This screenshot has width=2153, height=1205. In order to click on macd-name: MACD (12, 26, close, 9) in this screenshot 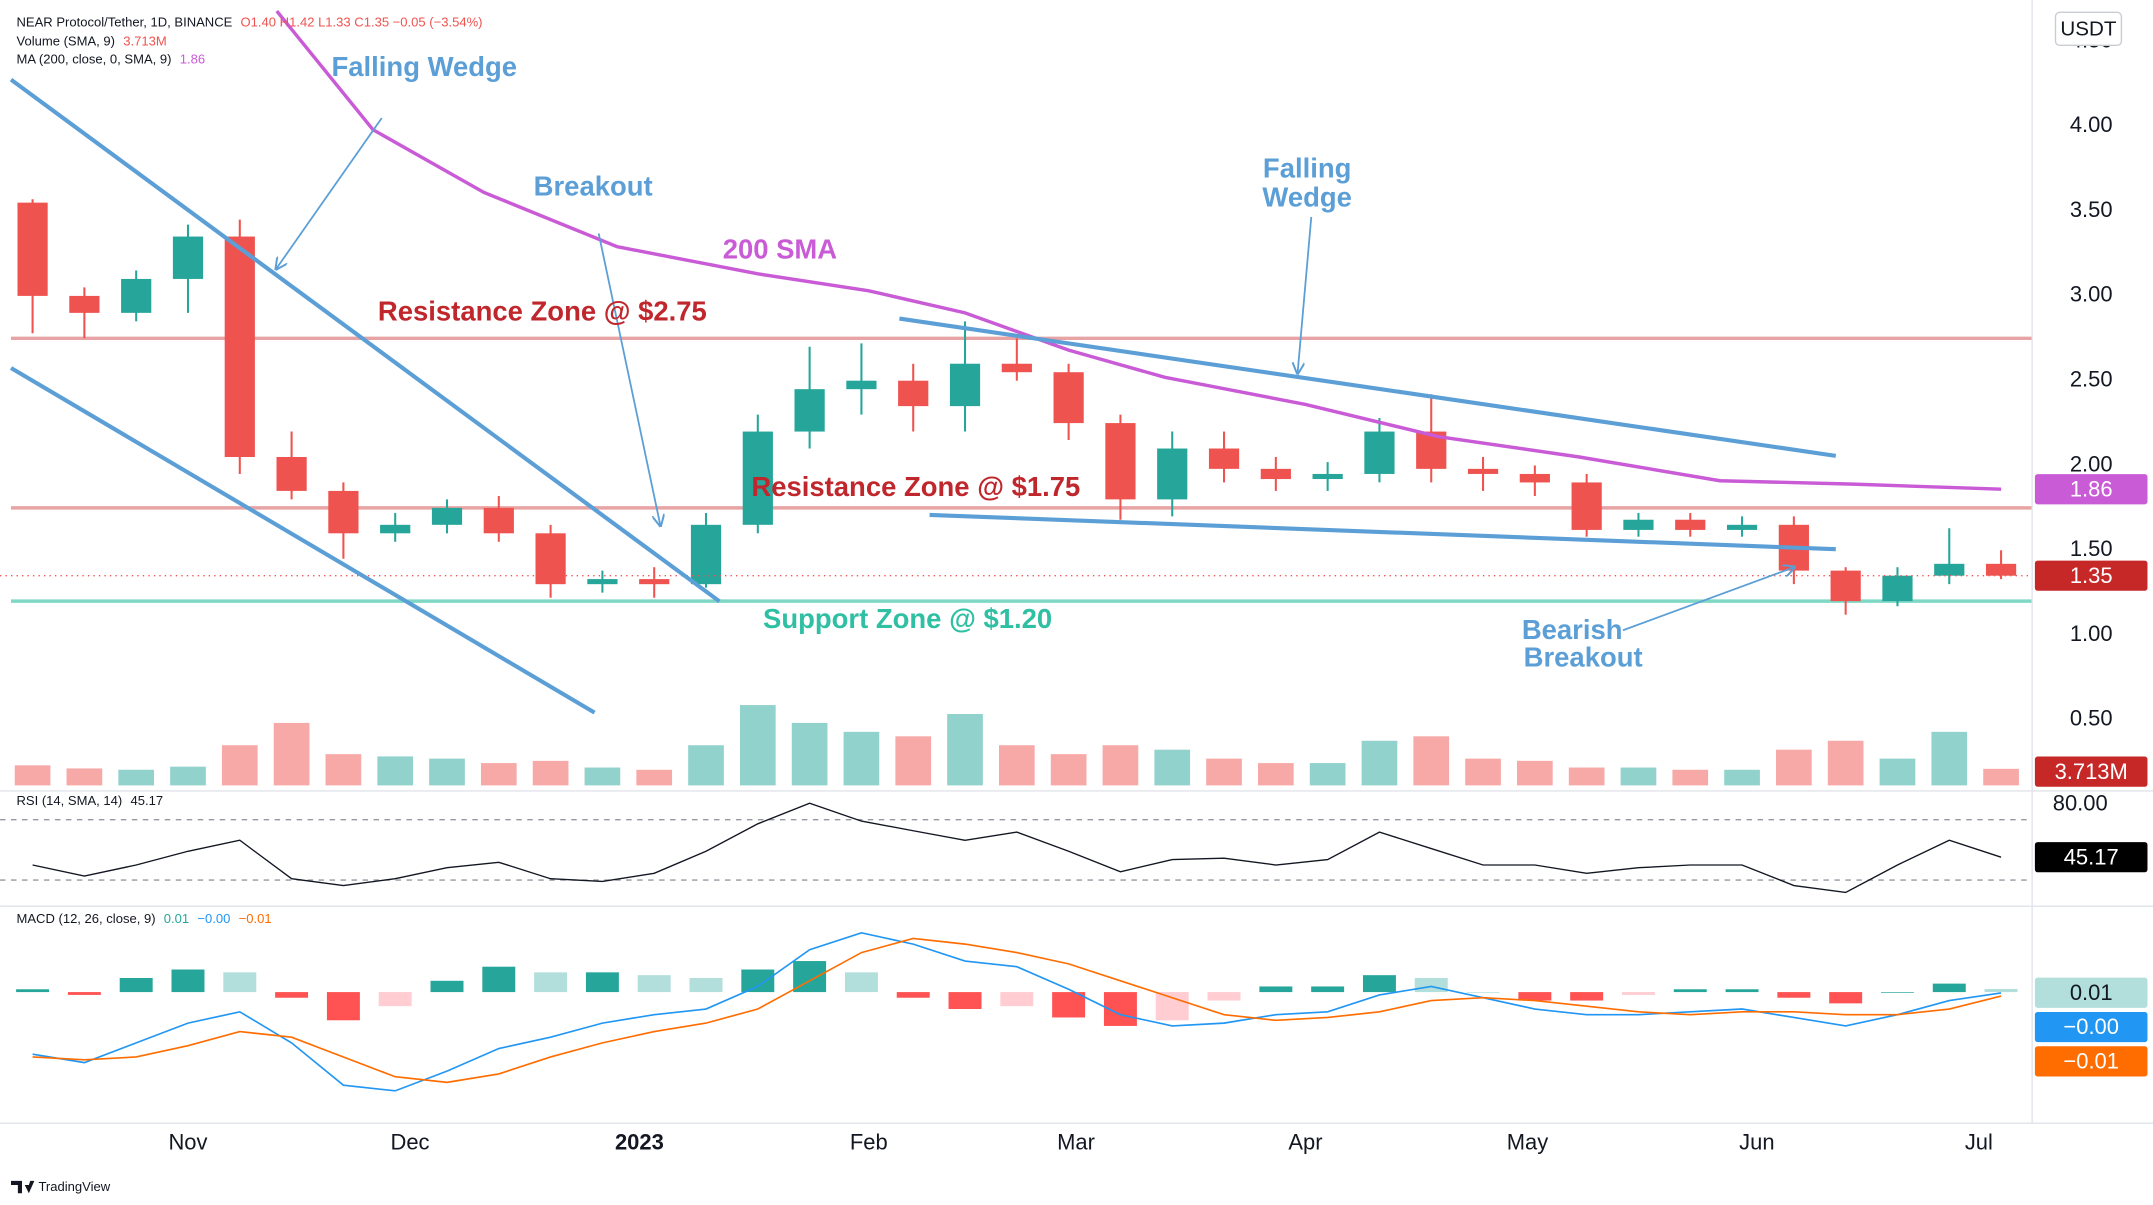, I will do `click(85, 918)`.